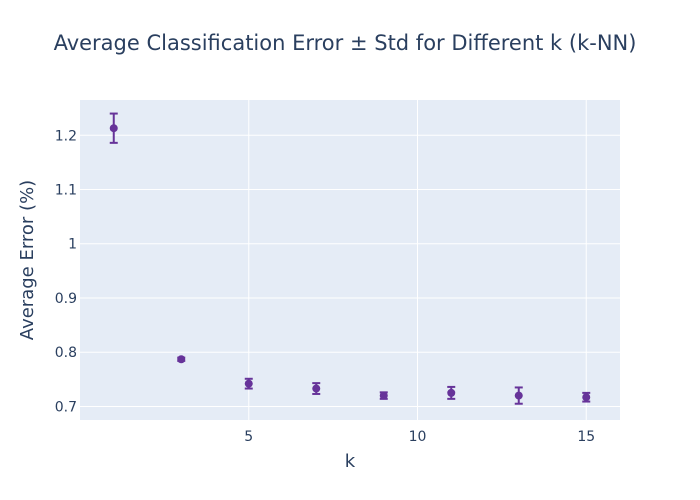  I want to click on x-tick-label: 10, so click(418, 437).